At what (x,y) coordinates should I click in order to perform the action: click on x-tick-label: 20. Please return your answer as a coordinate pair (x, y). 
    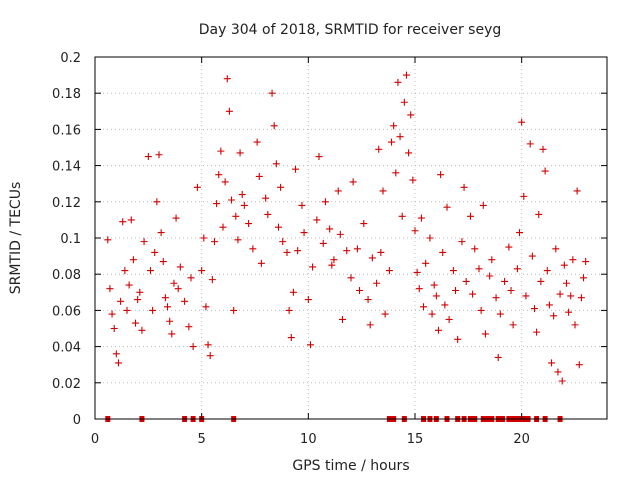
    Looking at the image, I should click on (521, 439).